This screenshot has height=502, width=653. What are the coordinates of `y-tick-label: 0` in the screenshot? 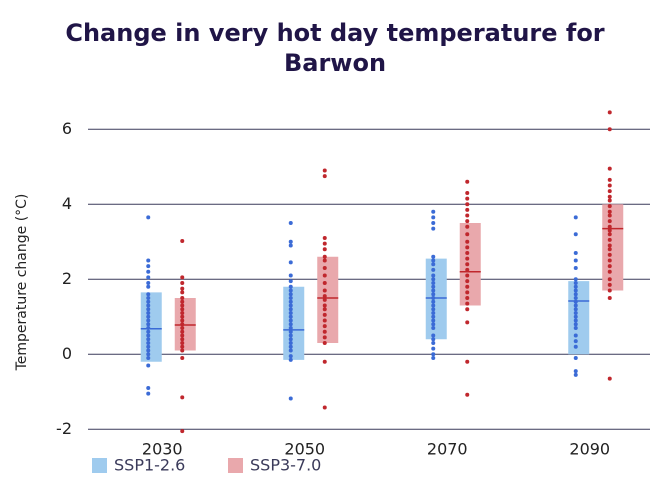 It's located at (67, 353).